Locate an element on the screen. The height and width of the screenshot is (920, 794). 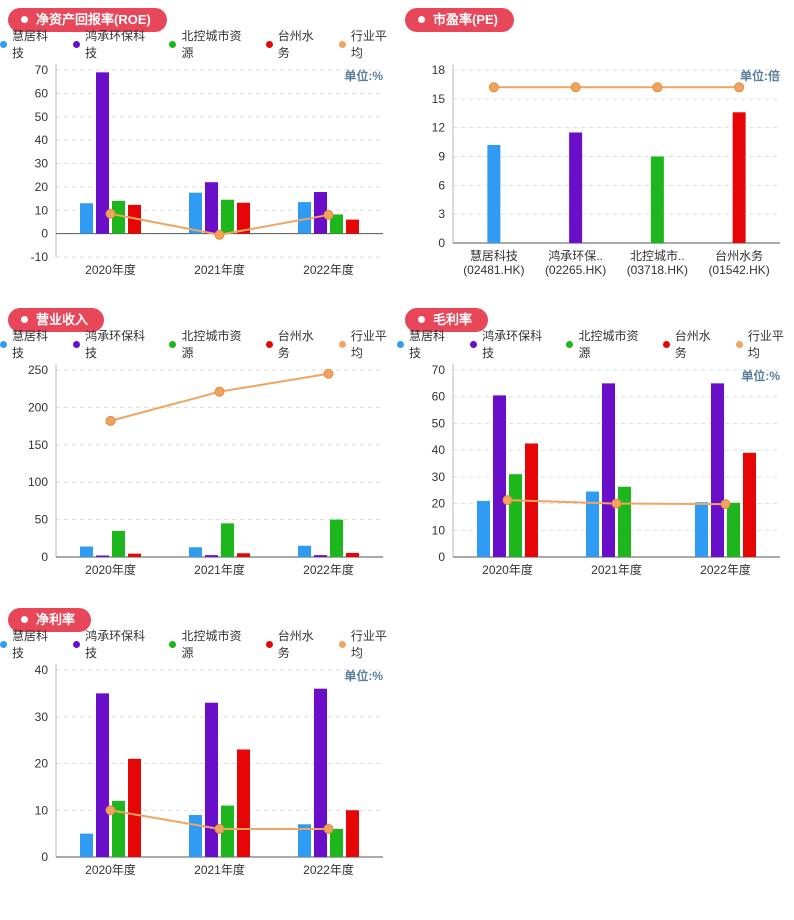
svg-text: 2022年度 is located at coordinates (725, 569).